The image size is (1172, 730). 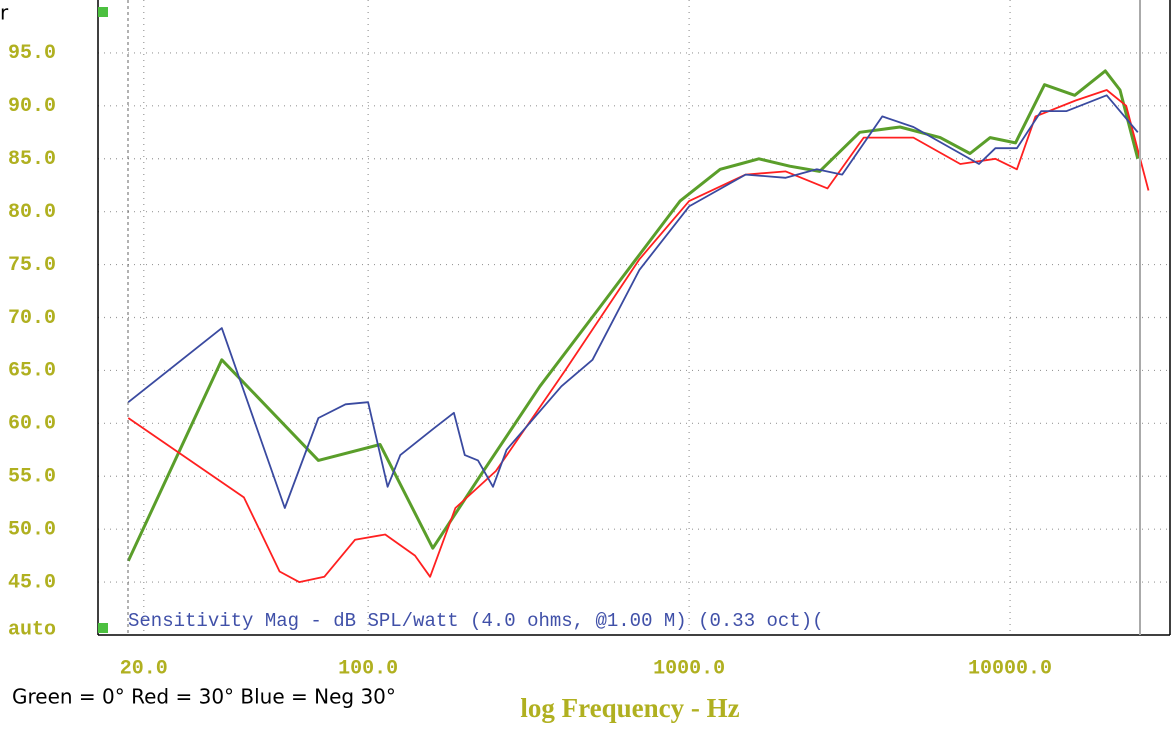 I want to click on y-tick-label: 85.0, so click(x=32, y=159).